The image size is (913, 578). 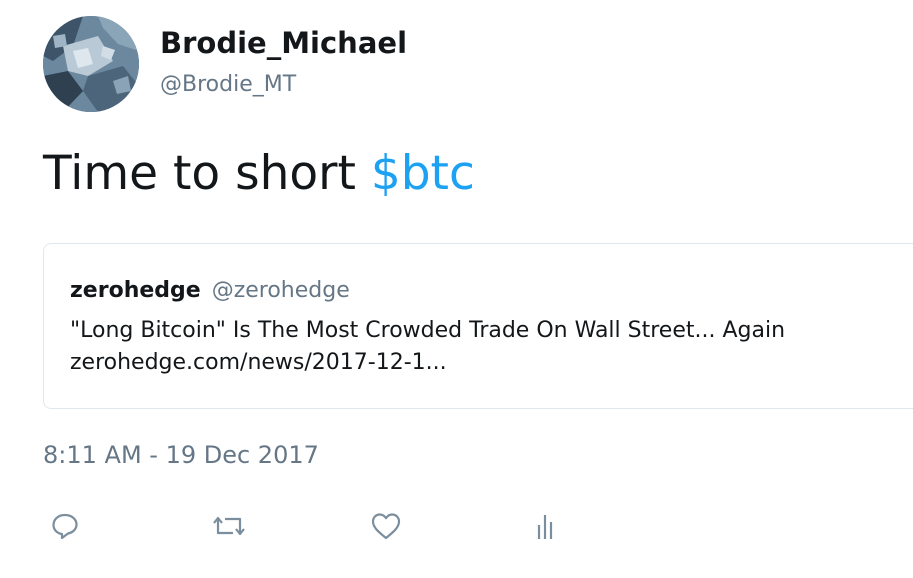 I want to click on analytics-icon, so click(x=545, y=527).